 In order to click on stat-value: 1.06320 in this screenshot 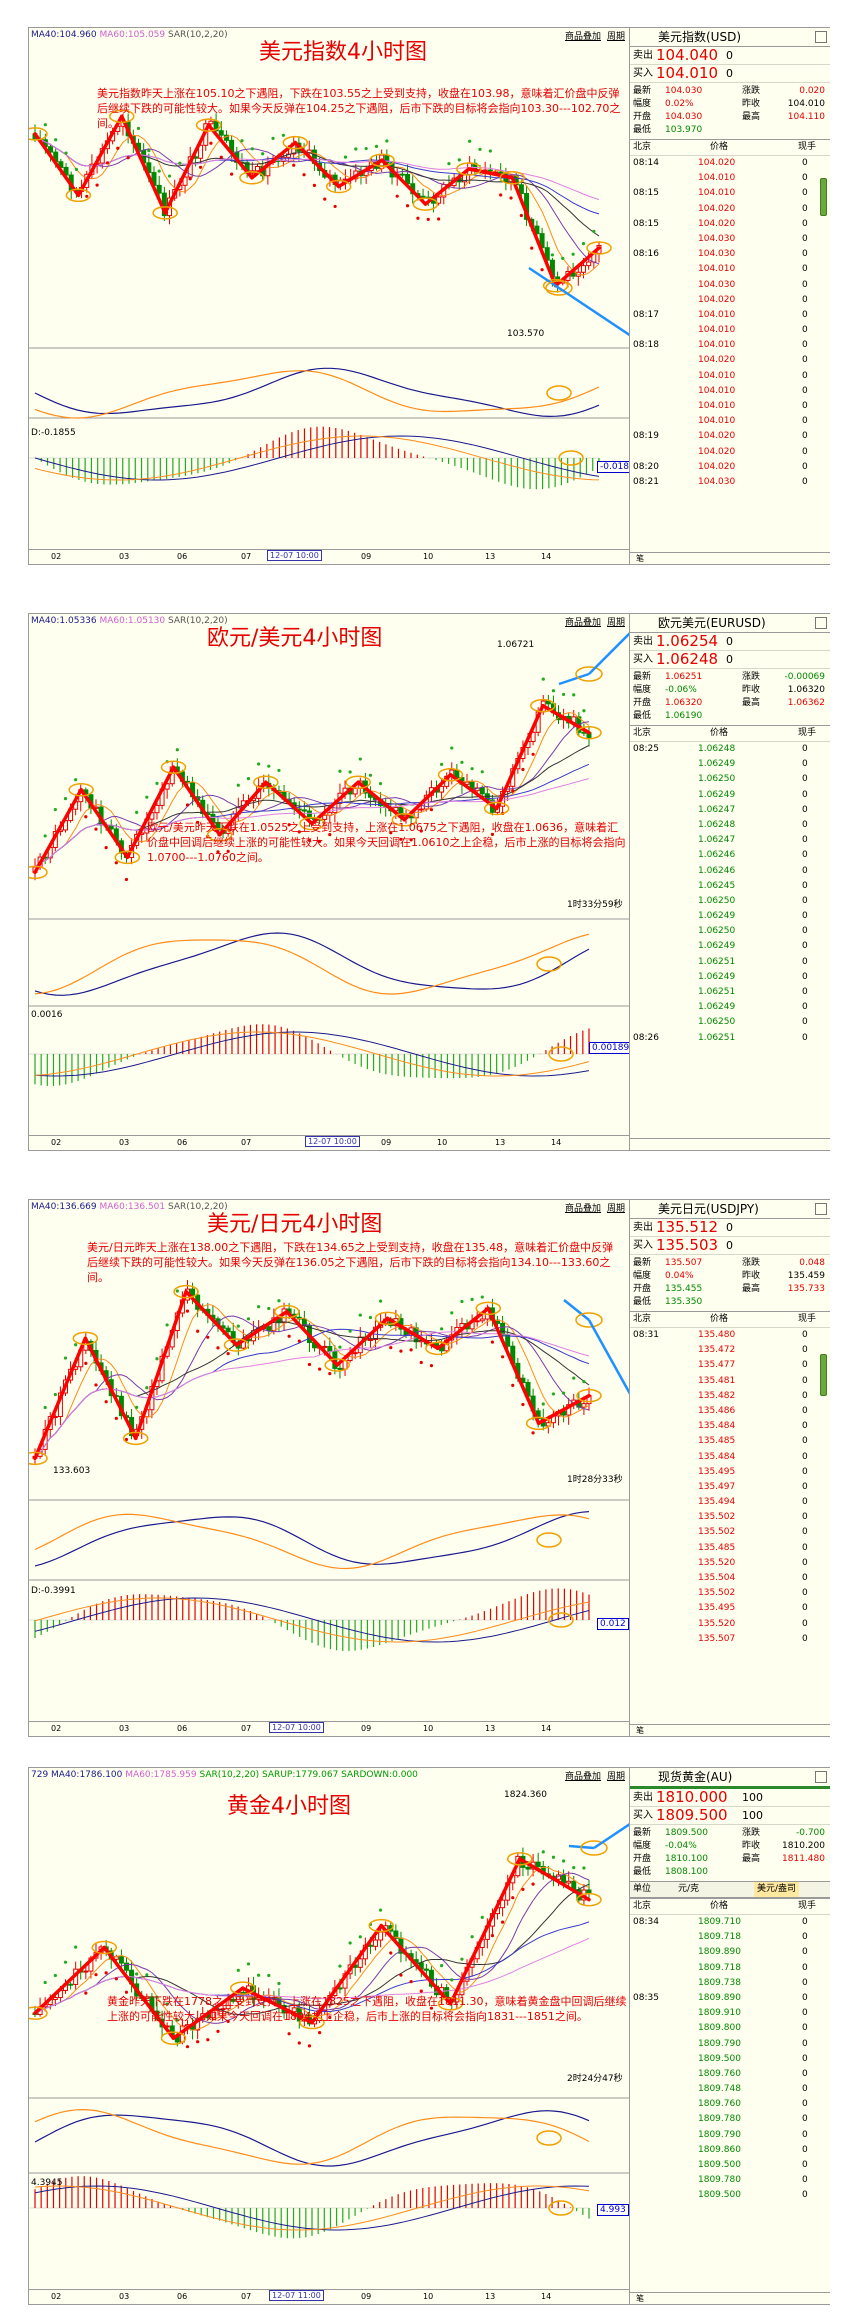, I will do `click(684, 703)`.